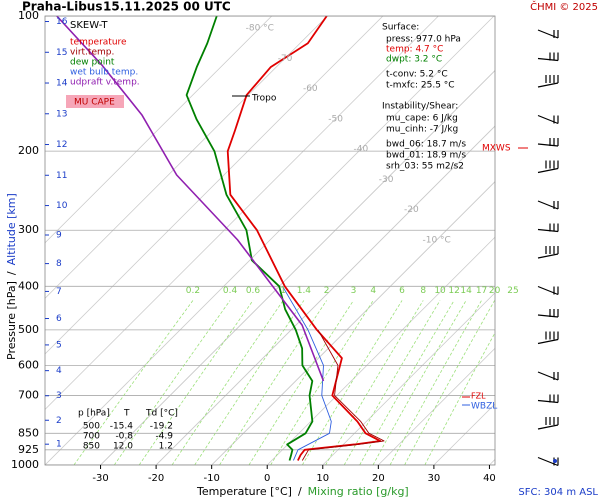 The height and width of the screenshot is (500, 600). Describe the element at coordinates (354, 291) in the screenshot. I see `mixing-ratio-label: 3` at that location.